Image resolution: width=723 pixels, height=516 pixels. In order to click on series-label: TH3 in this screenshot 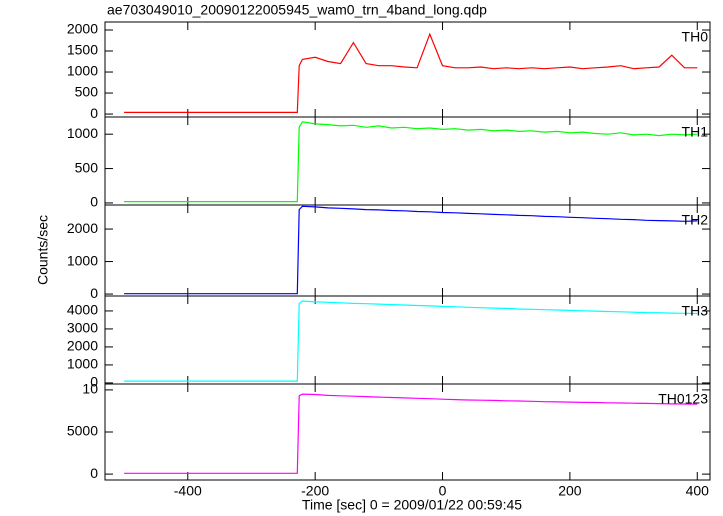, I will do `click(695, 311)`.